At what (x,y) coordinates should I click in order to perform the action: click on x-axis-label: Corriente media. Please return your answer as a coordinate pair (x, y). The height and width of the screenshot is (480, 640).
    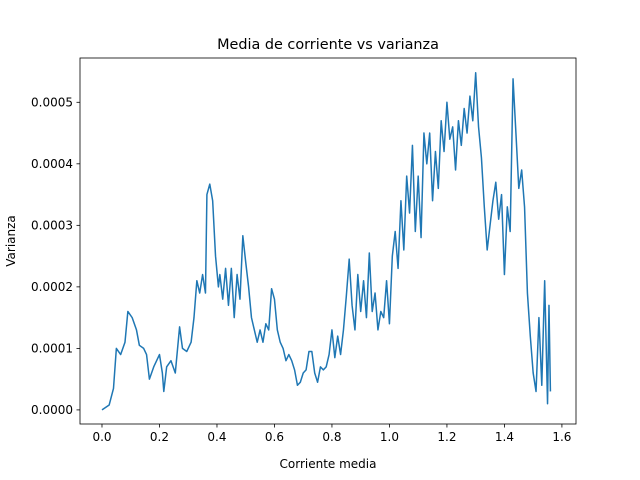
    Looking at the image, I should click on (328, 464).